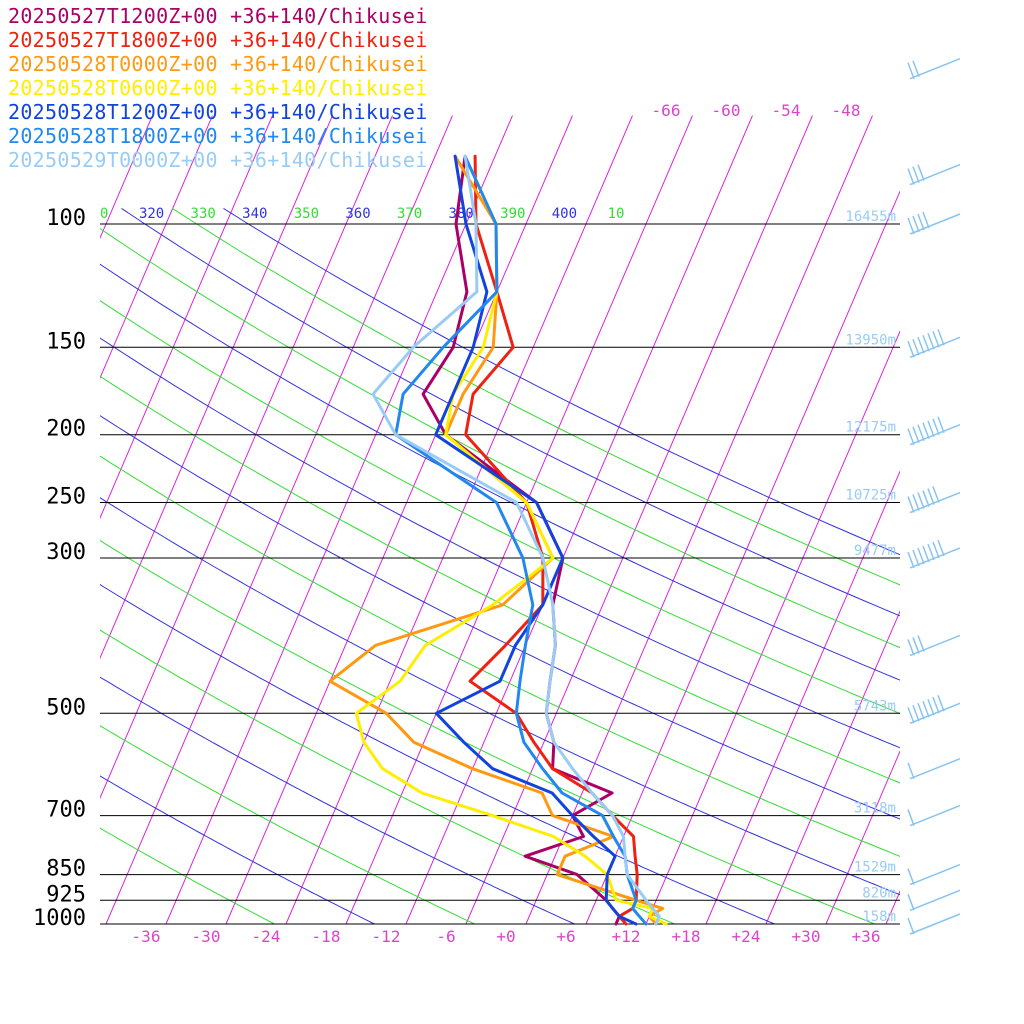  I want to click on pressure-level-label: 500, so click(66, 707).